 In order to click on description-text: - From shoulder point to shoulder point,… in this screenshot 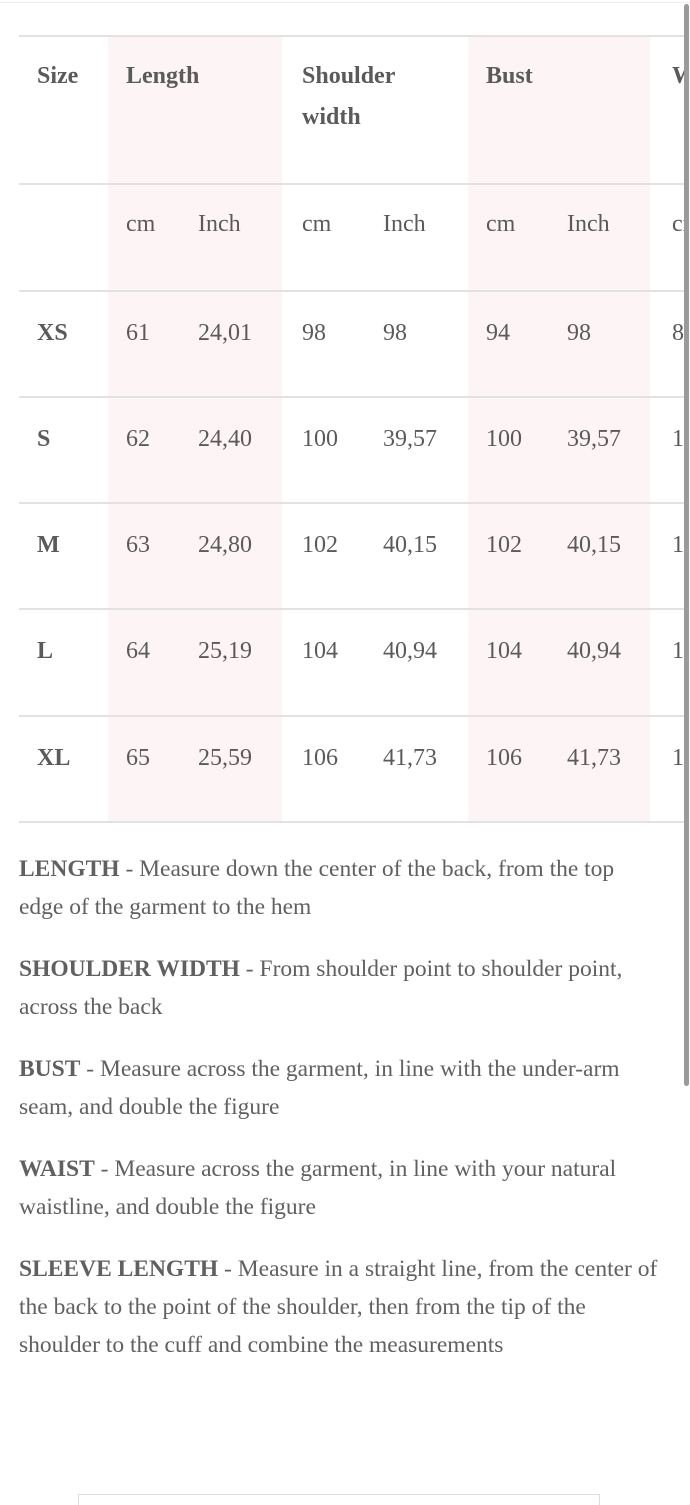, I will do `click(321, 988)`.